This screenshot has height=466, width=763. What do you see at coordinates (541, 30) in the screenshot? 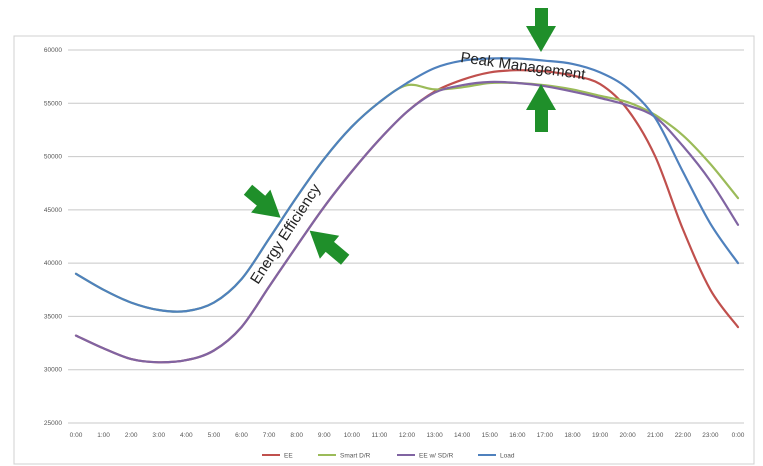
I see `arrow-down-icon` at bounding box center [541, 30].